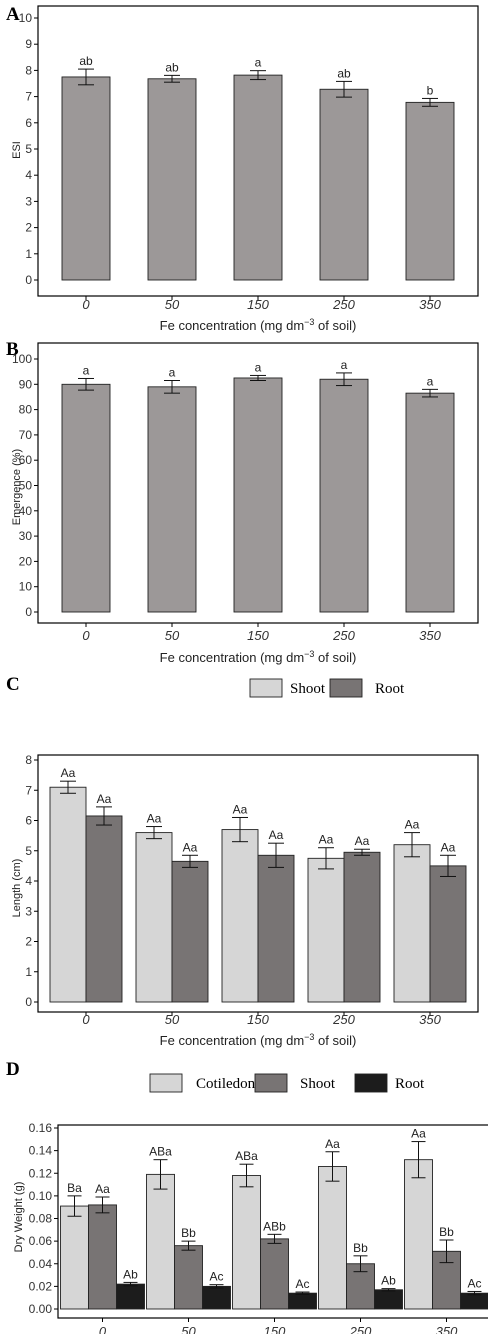 This screenshot has width=488, height=1334. I want to click on significance-label: Ac, so click(302, 1284).